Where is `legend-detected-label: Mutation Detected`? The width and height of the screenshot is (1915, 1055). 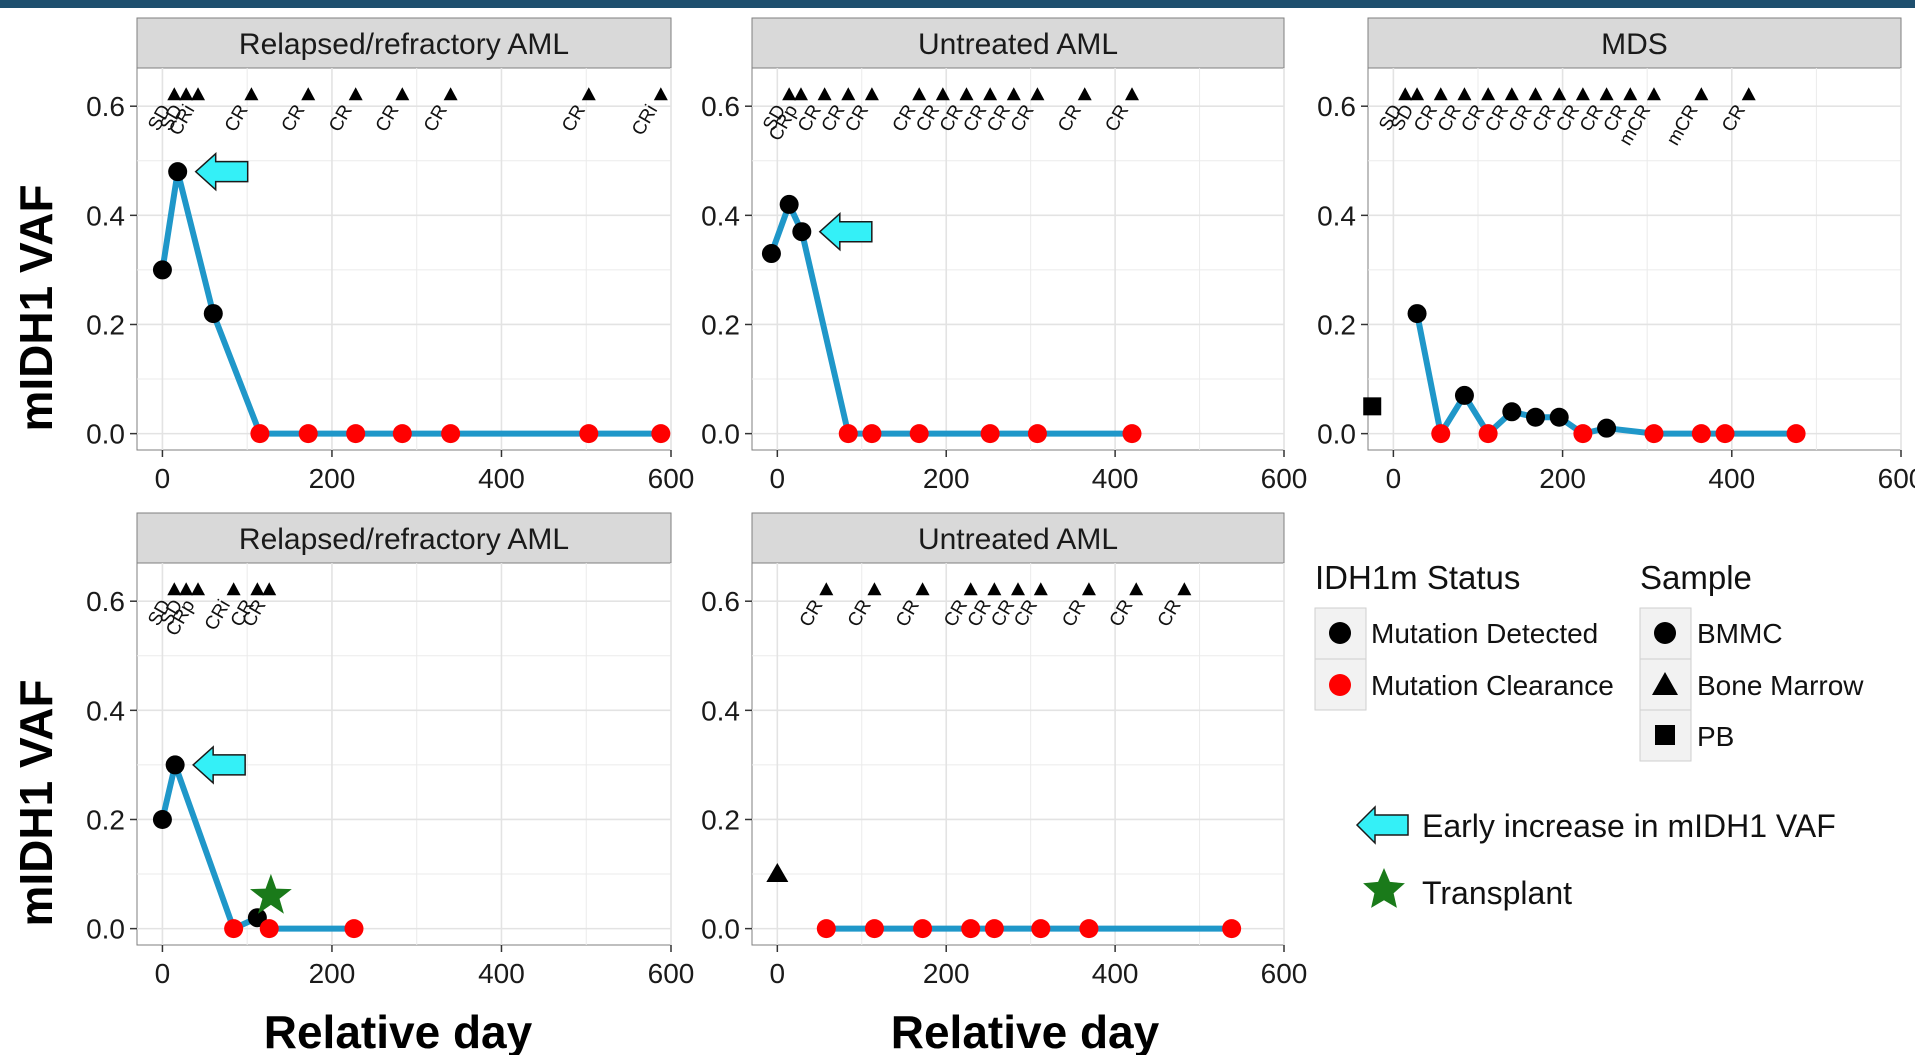 legend-detected-label: Mutation Detected is located at coordinates (1484, 633).